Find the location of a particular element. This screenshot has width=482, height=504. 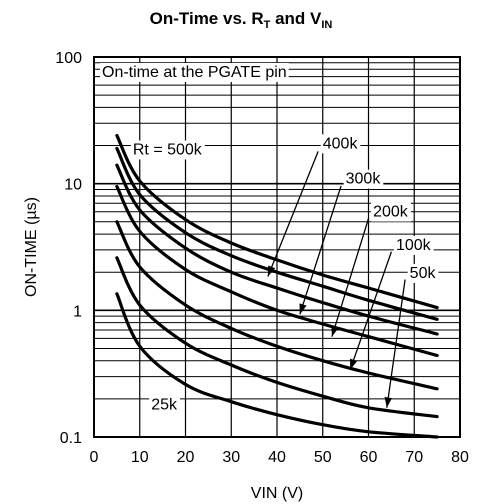

series-label-1: 400k is located at coordinates (341, 143).